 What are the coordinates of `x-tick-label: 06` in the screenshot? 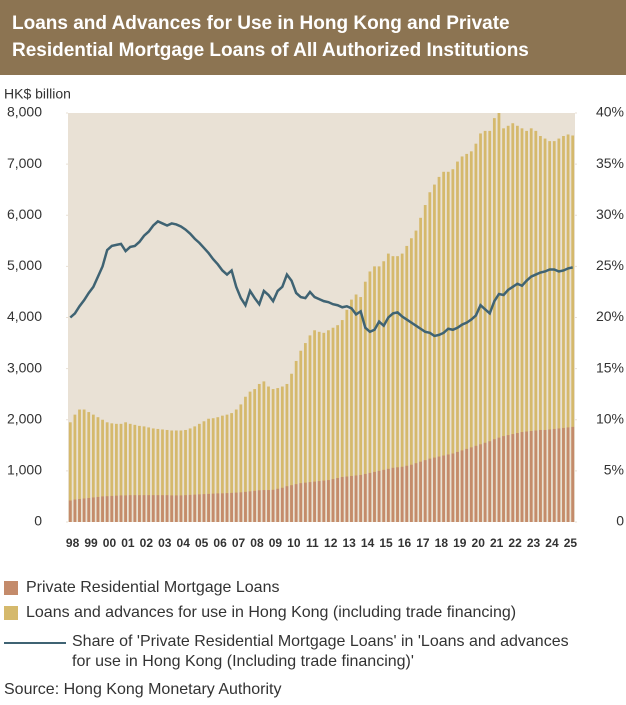 It's located at (220, 543).